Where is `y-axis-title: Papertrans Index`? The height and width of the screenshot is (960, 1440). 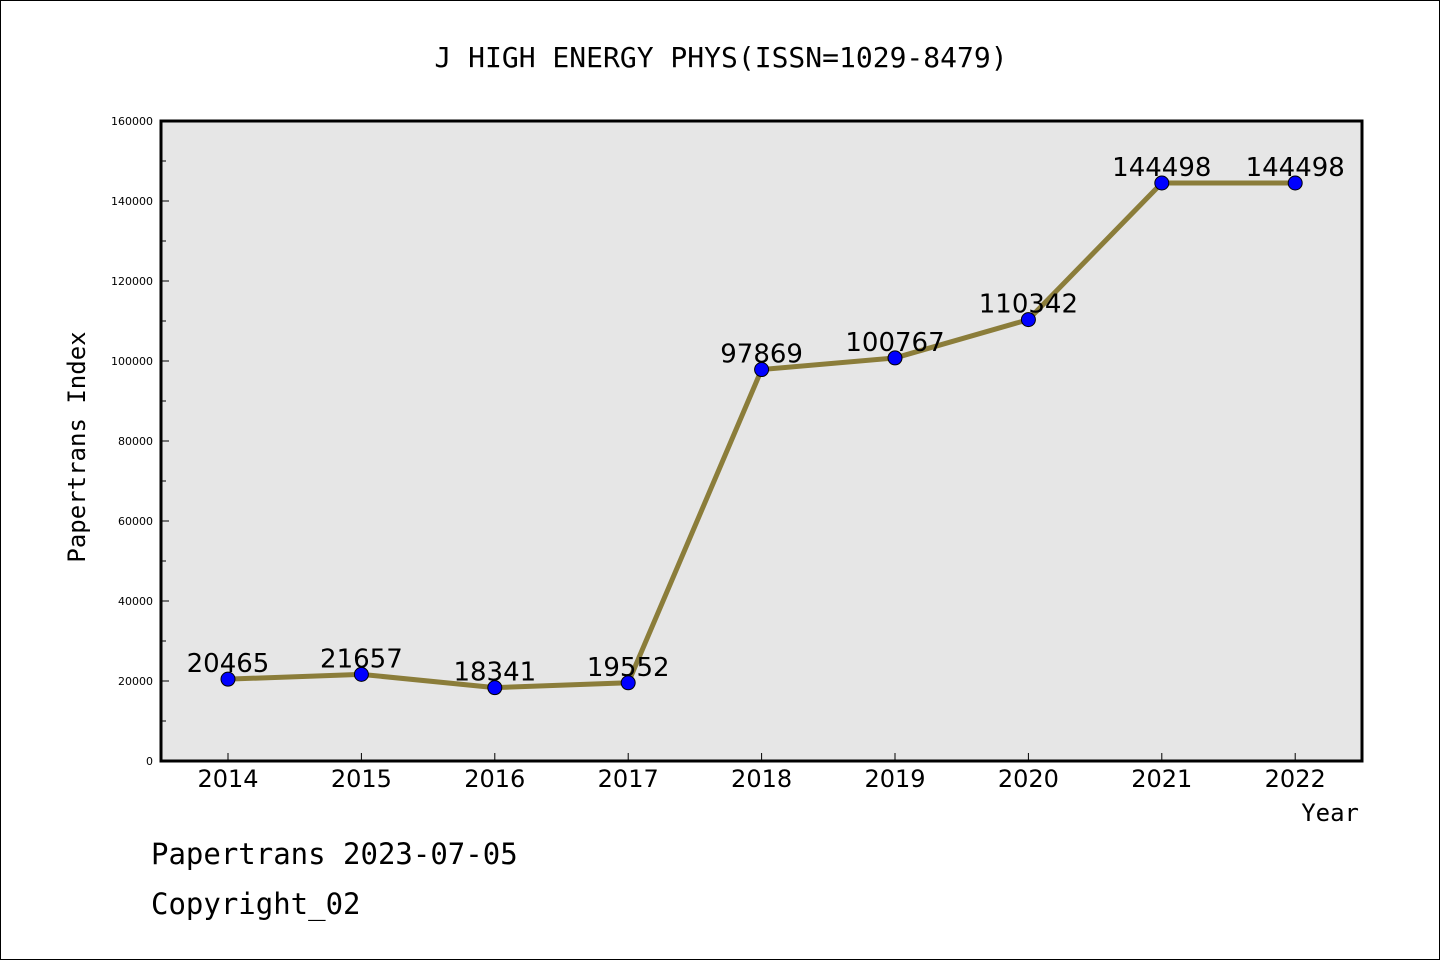
y-axis-title: Papertrans Index is located at coordinates (77, 446).